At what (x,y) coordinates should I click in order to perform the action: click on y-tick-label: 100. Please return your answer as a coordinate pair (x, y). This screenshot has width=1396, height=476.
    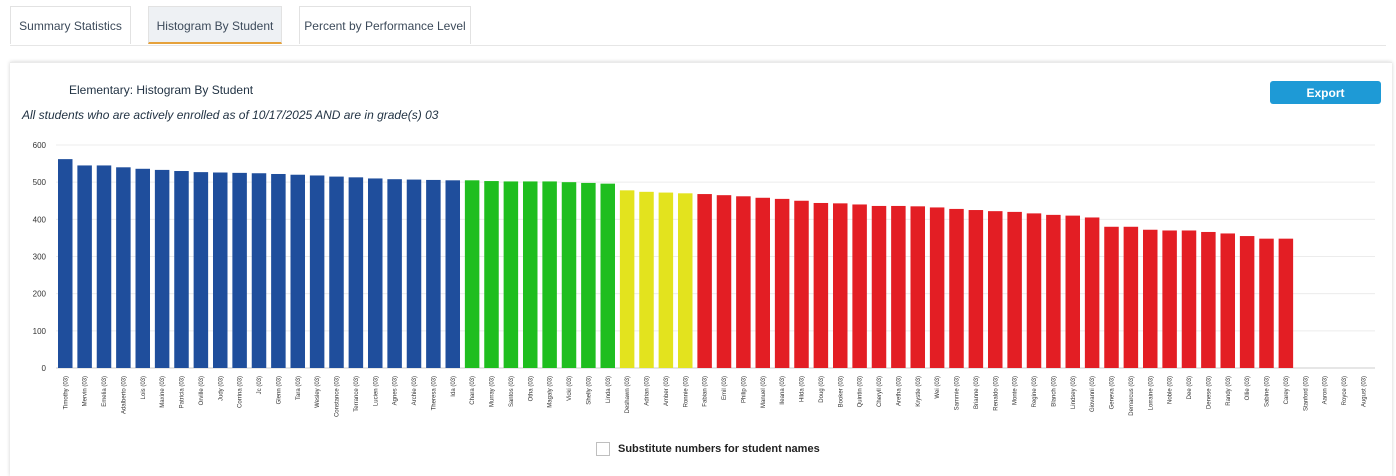
    Looking at the image, I should click on (40, 331).